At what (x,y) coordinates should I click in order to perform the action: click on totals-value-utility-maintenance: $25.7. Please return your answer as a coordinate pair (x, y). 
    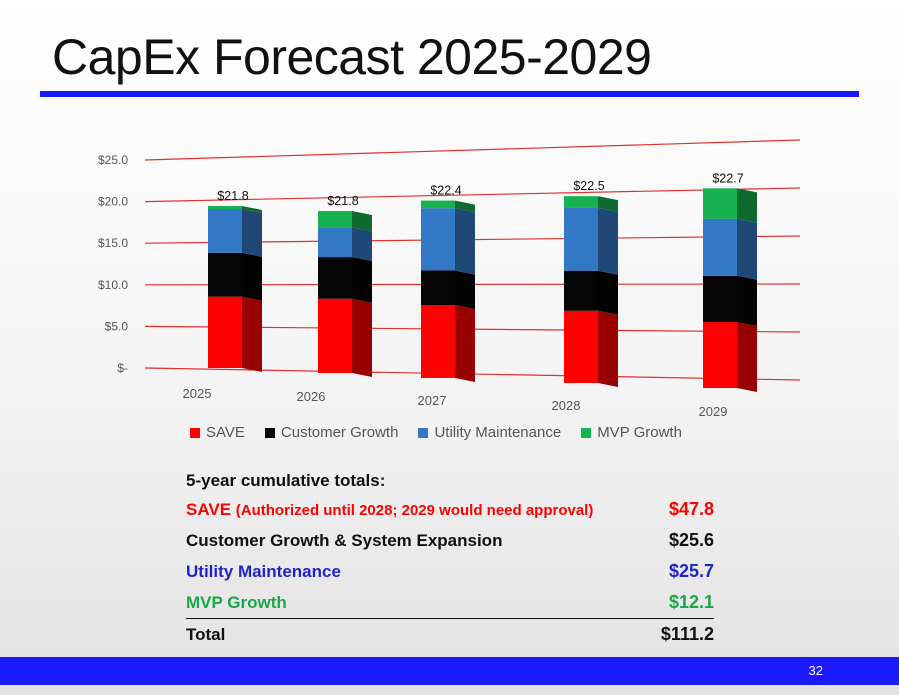
    Looking at the image, I should click on (691, 571).